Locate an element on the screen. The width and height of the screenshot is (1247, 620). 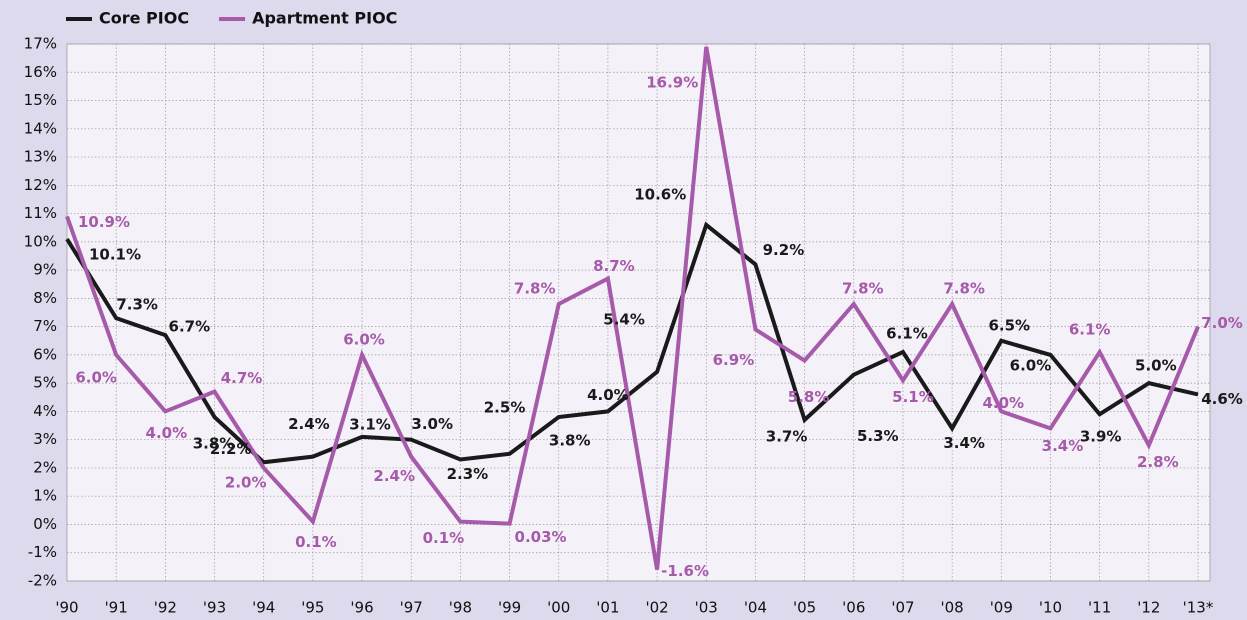
x-tick-label: '99 is located at coordinates (509, 608).